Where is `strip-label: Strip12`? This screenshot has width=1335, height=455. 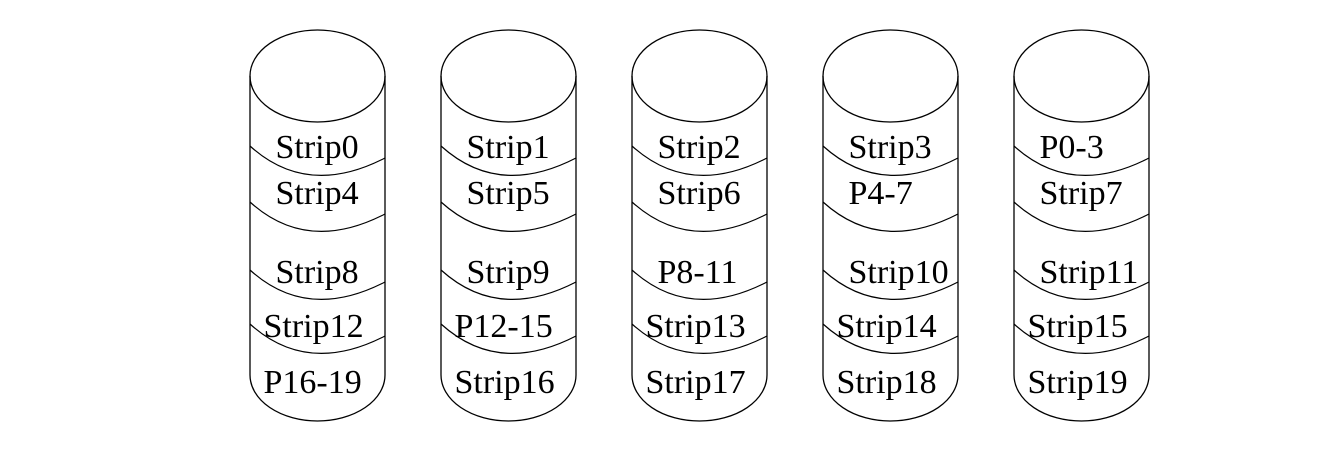
strip-label: Strip12 is located at coordinates (314, 326).